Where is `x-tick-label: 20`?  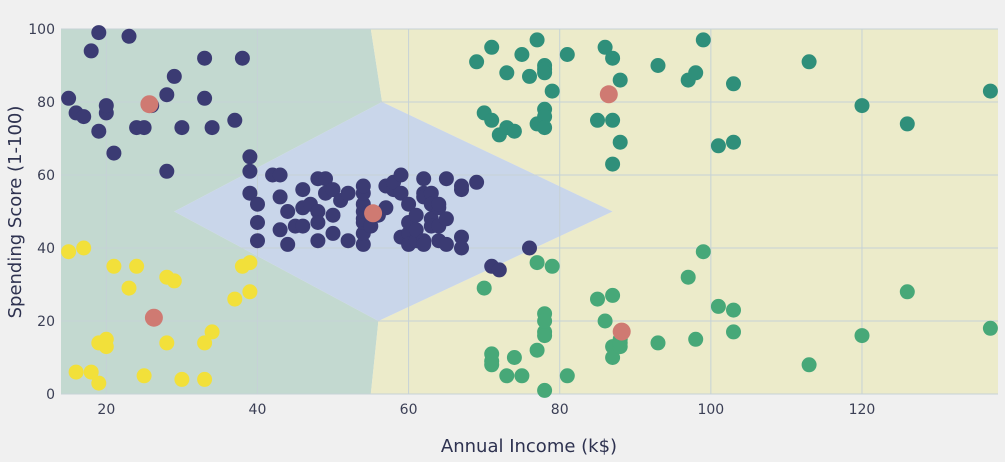
x-tick-label: 20 is located at coordinates (106, 410).